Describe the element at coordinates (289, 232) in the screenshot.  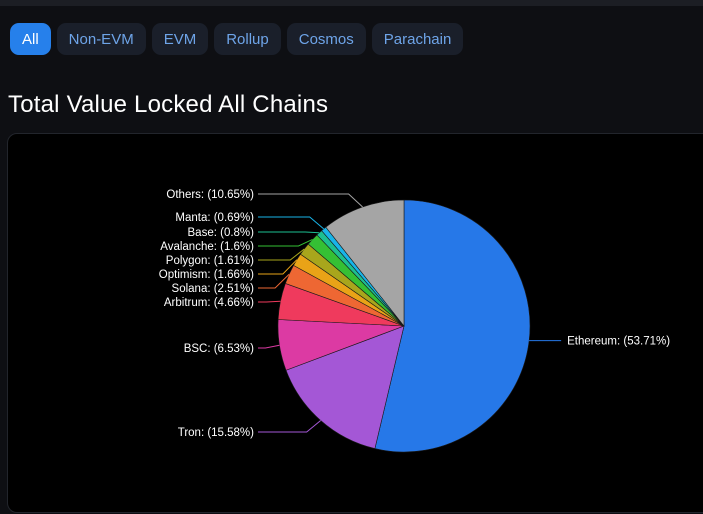
I see `pie-leader-base` at that location.